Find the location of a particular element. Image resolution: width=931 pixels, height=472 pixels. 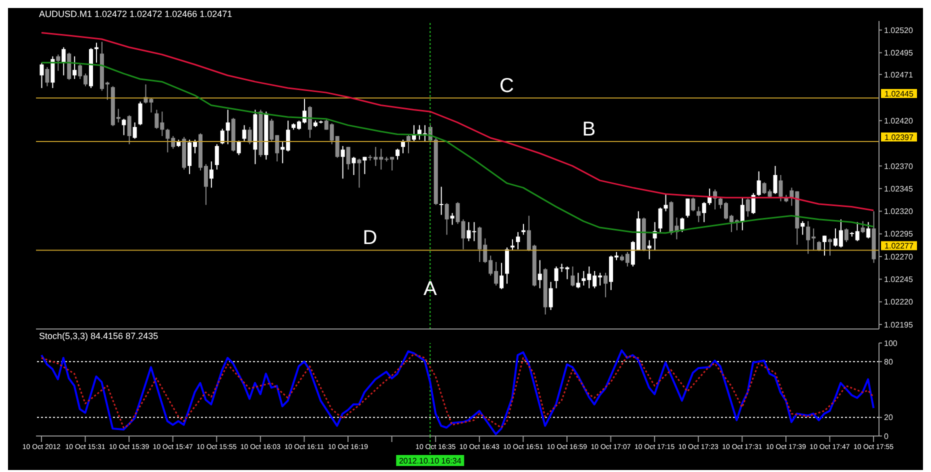

annotation: A is located at coordinates (430, 289).